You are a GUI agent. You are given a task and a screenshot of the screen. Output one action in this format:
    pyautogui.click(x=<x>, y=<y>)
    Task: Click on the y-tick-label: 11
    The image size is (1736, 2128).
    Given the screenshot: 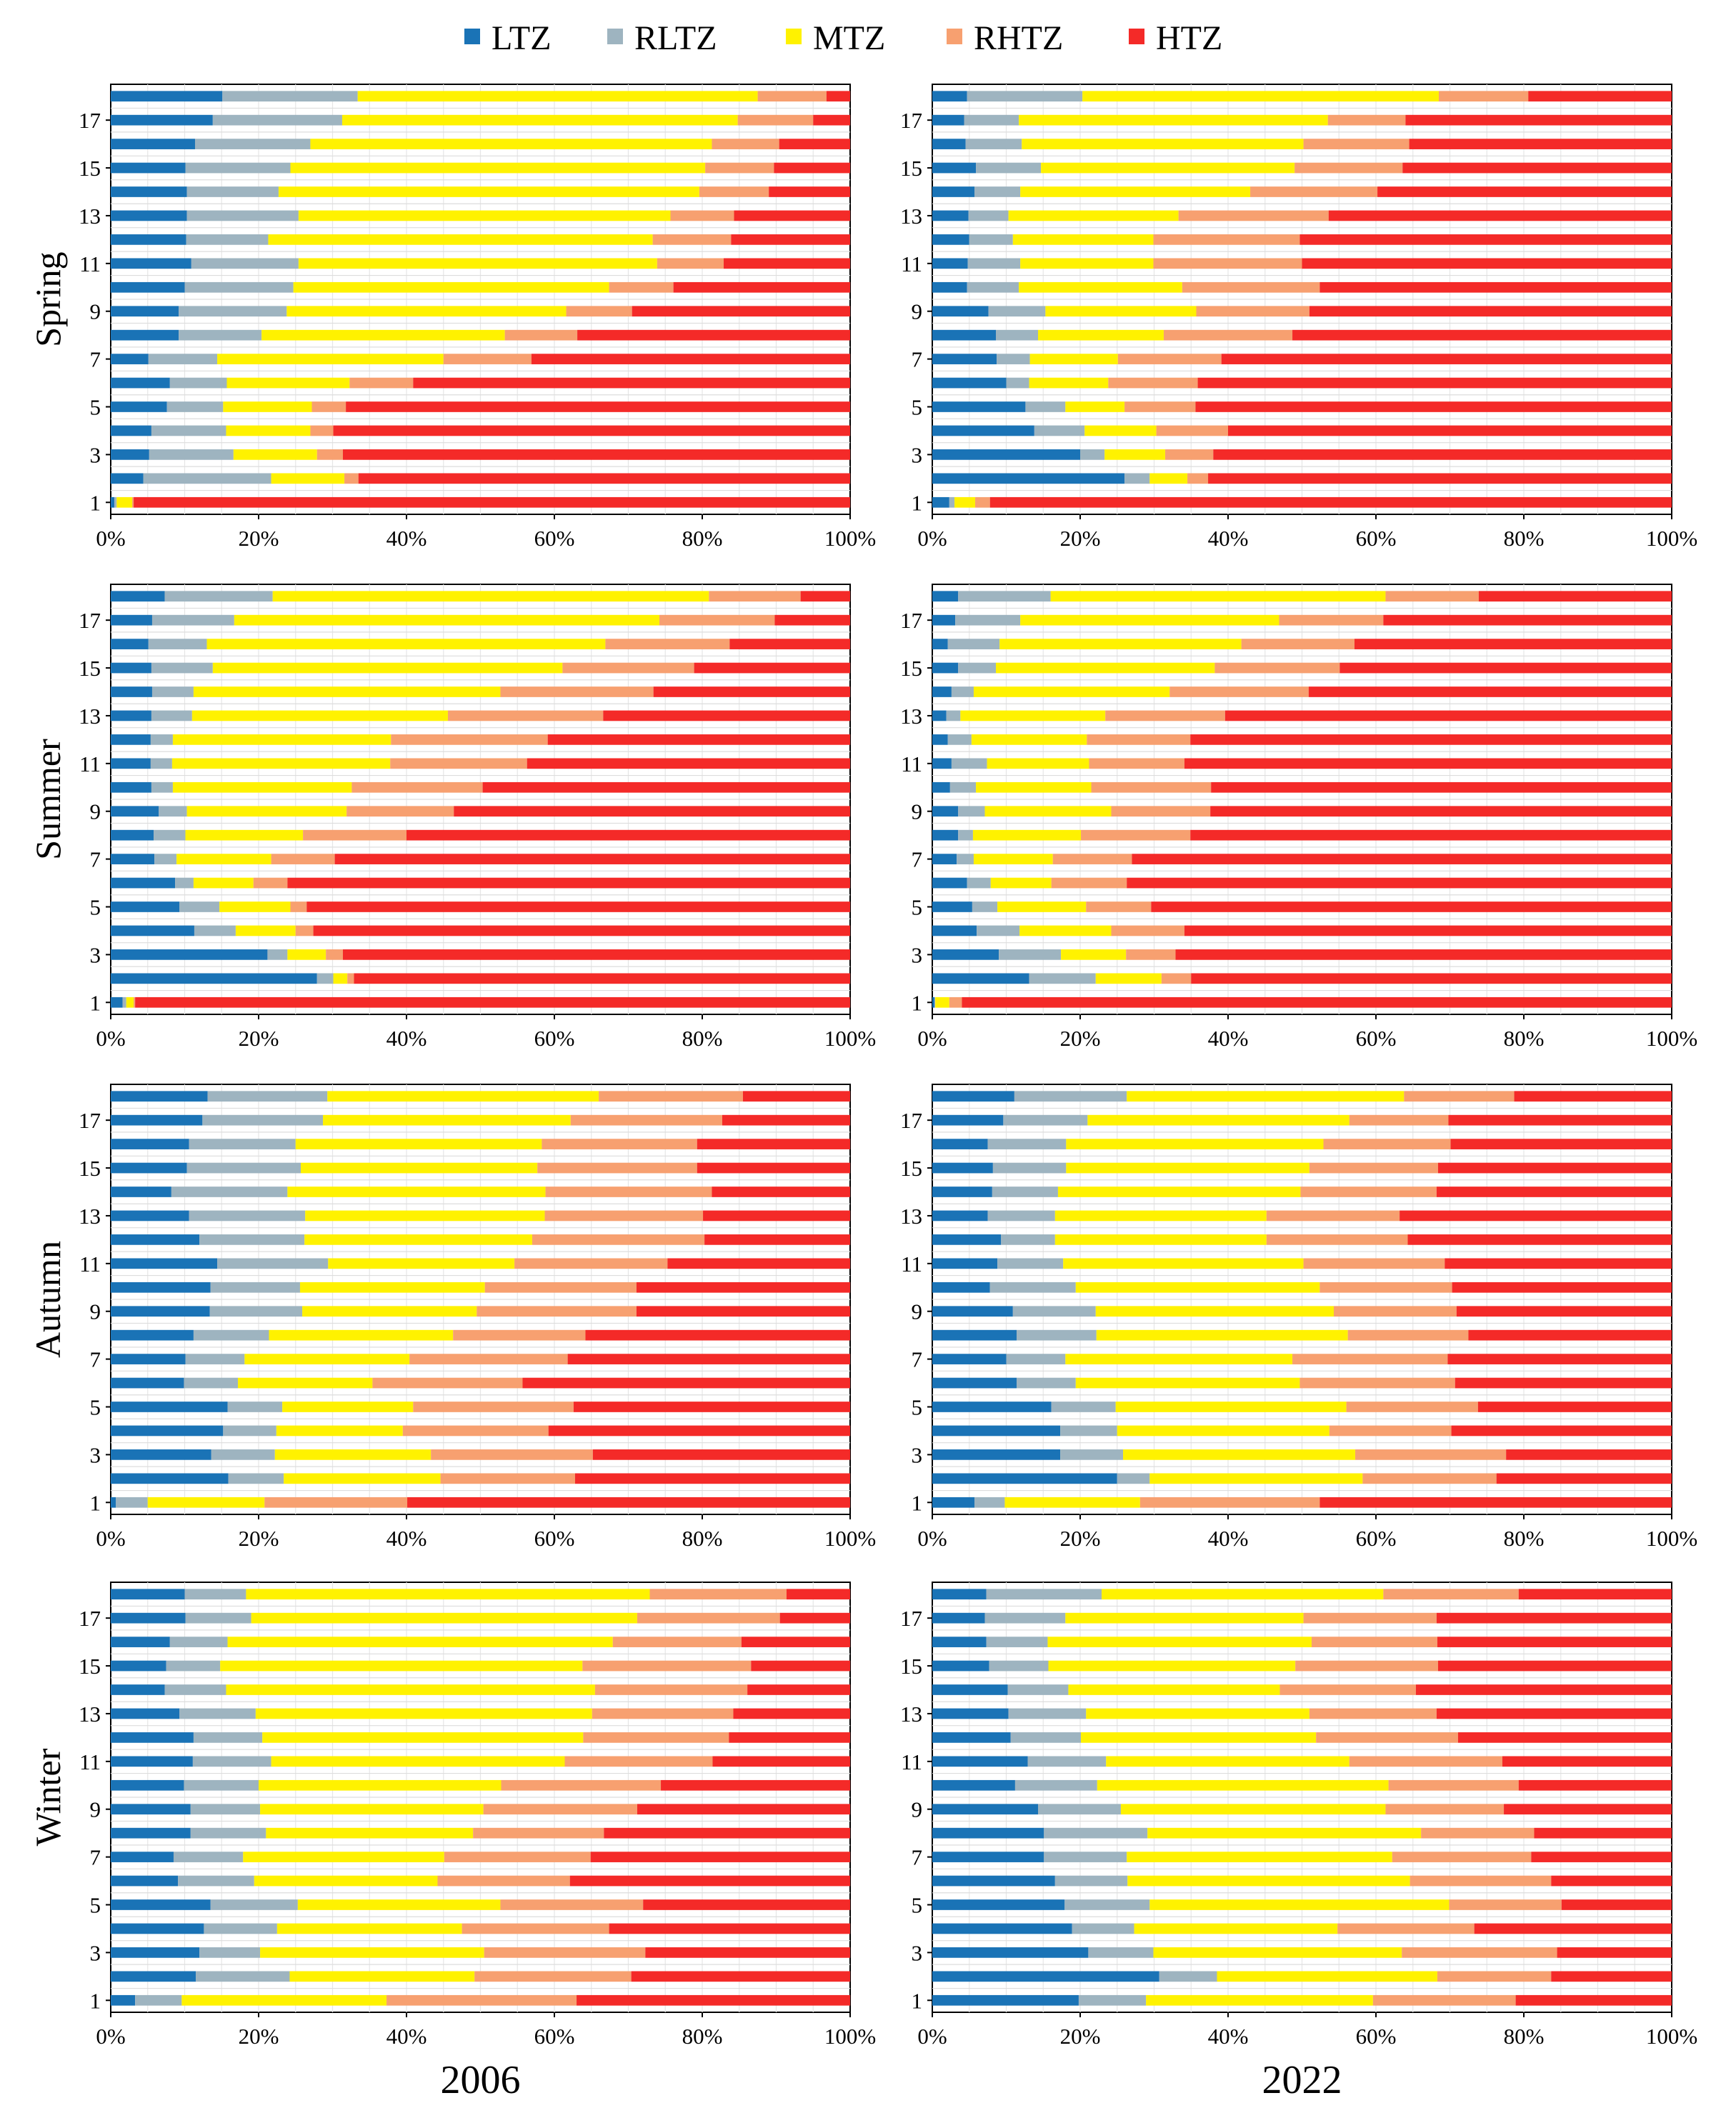 What is the action you would take?
    pyautogui.click(x=911, y=263)
    